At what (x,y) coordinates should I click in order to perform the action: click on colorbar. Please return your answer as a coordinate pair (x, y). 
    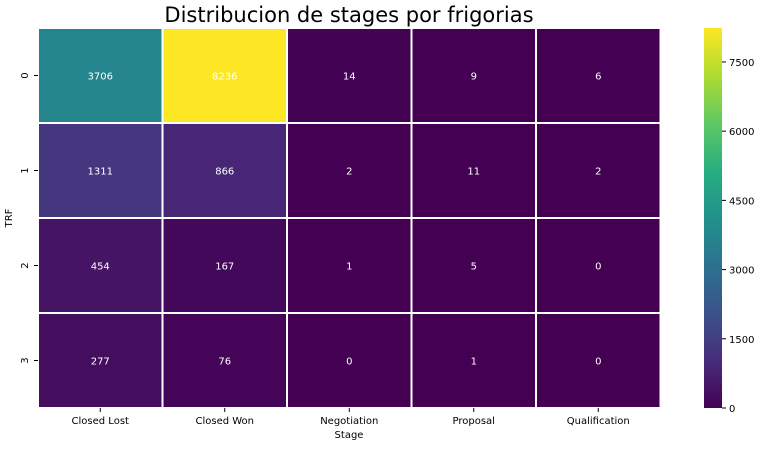
    Looking at the image, I should click on (713, 218).